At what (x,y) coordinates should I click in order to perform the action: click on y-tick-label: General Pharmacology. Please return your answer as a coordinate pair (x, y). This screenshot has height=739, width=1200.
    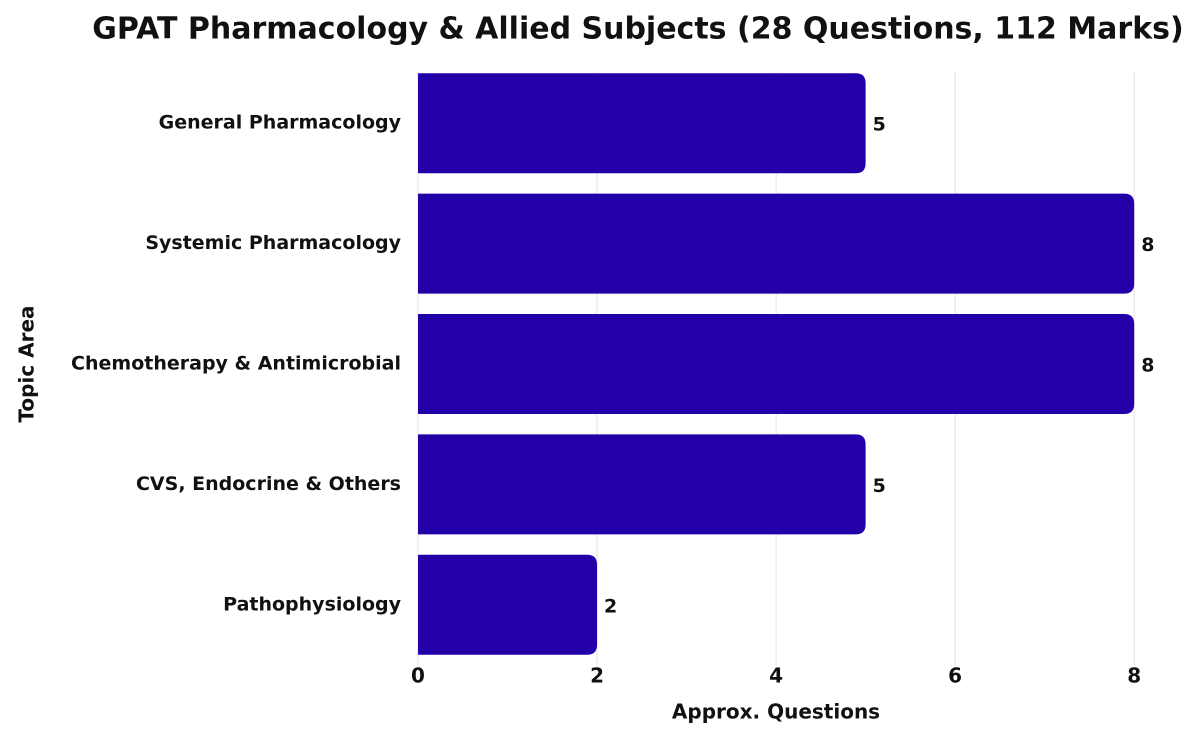
    Looking at the image, I should click on (280, 123).